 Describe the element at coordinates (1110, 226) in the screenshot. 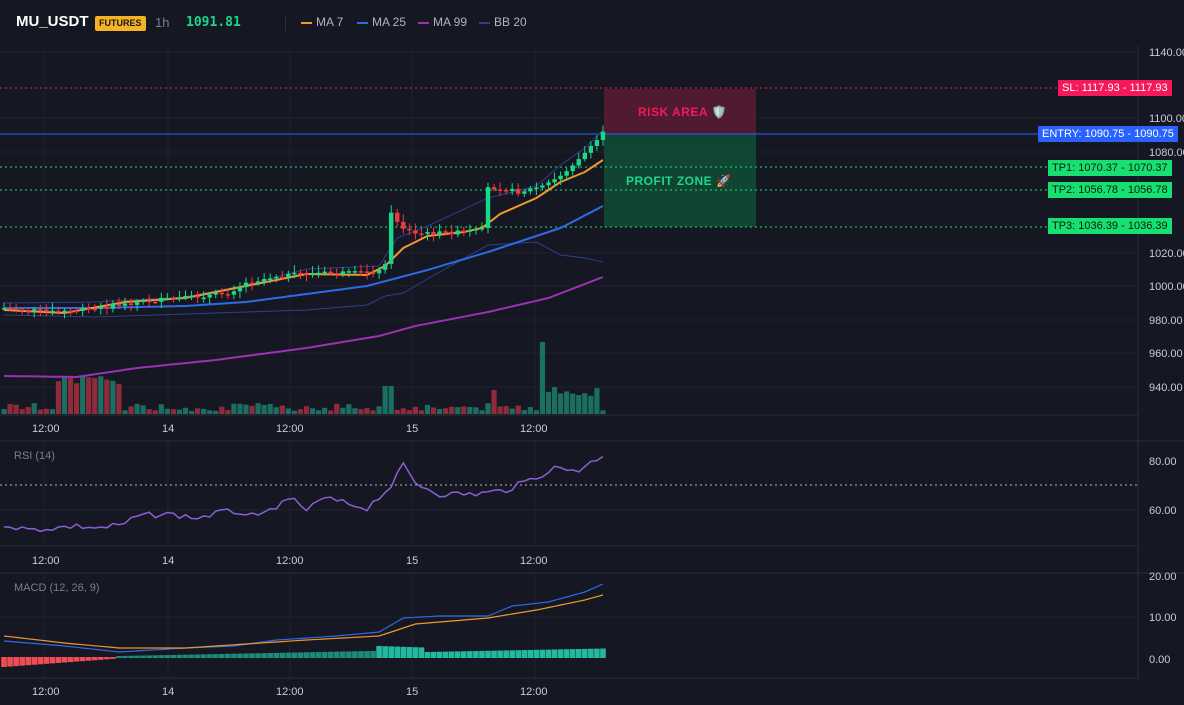

I see `tp3-tag: TP3: 1036.39 - 1036.39` at that location.